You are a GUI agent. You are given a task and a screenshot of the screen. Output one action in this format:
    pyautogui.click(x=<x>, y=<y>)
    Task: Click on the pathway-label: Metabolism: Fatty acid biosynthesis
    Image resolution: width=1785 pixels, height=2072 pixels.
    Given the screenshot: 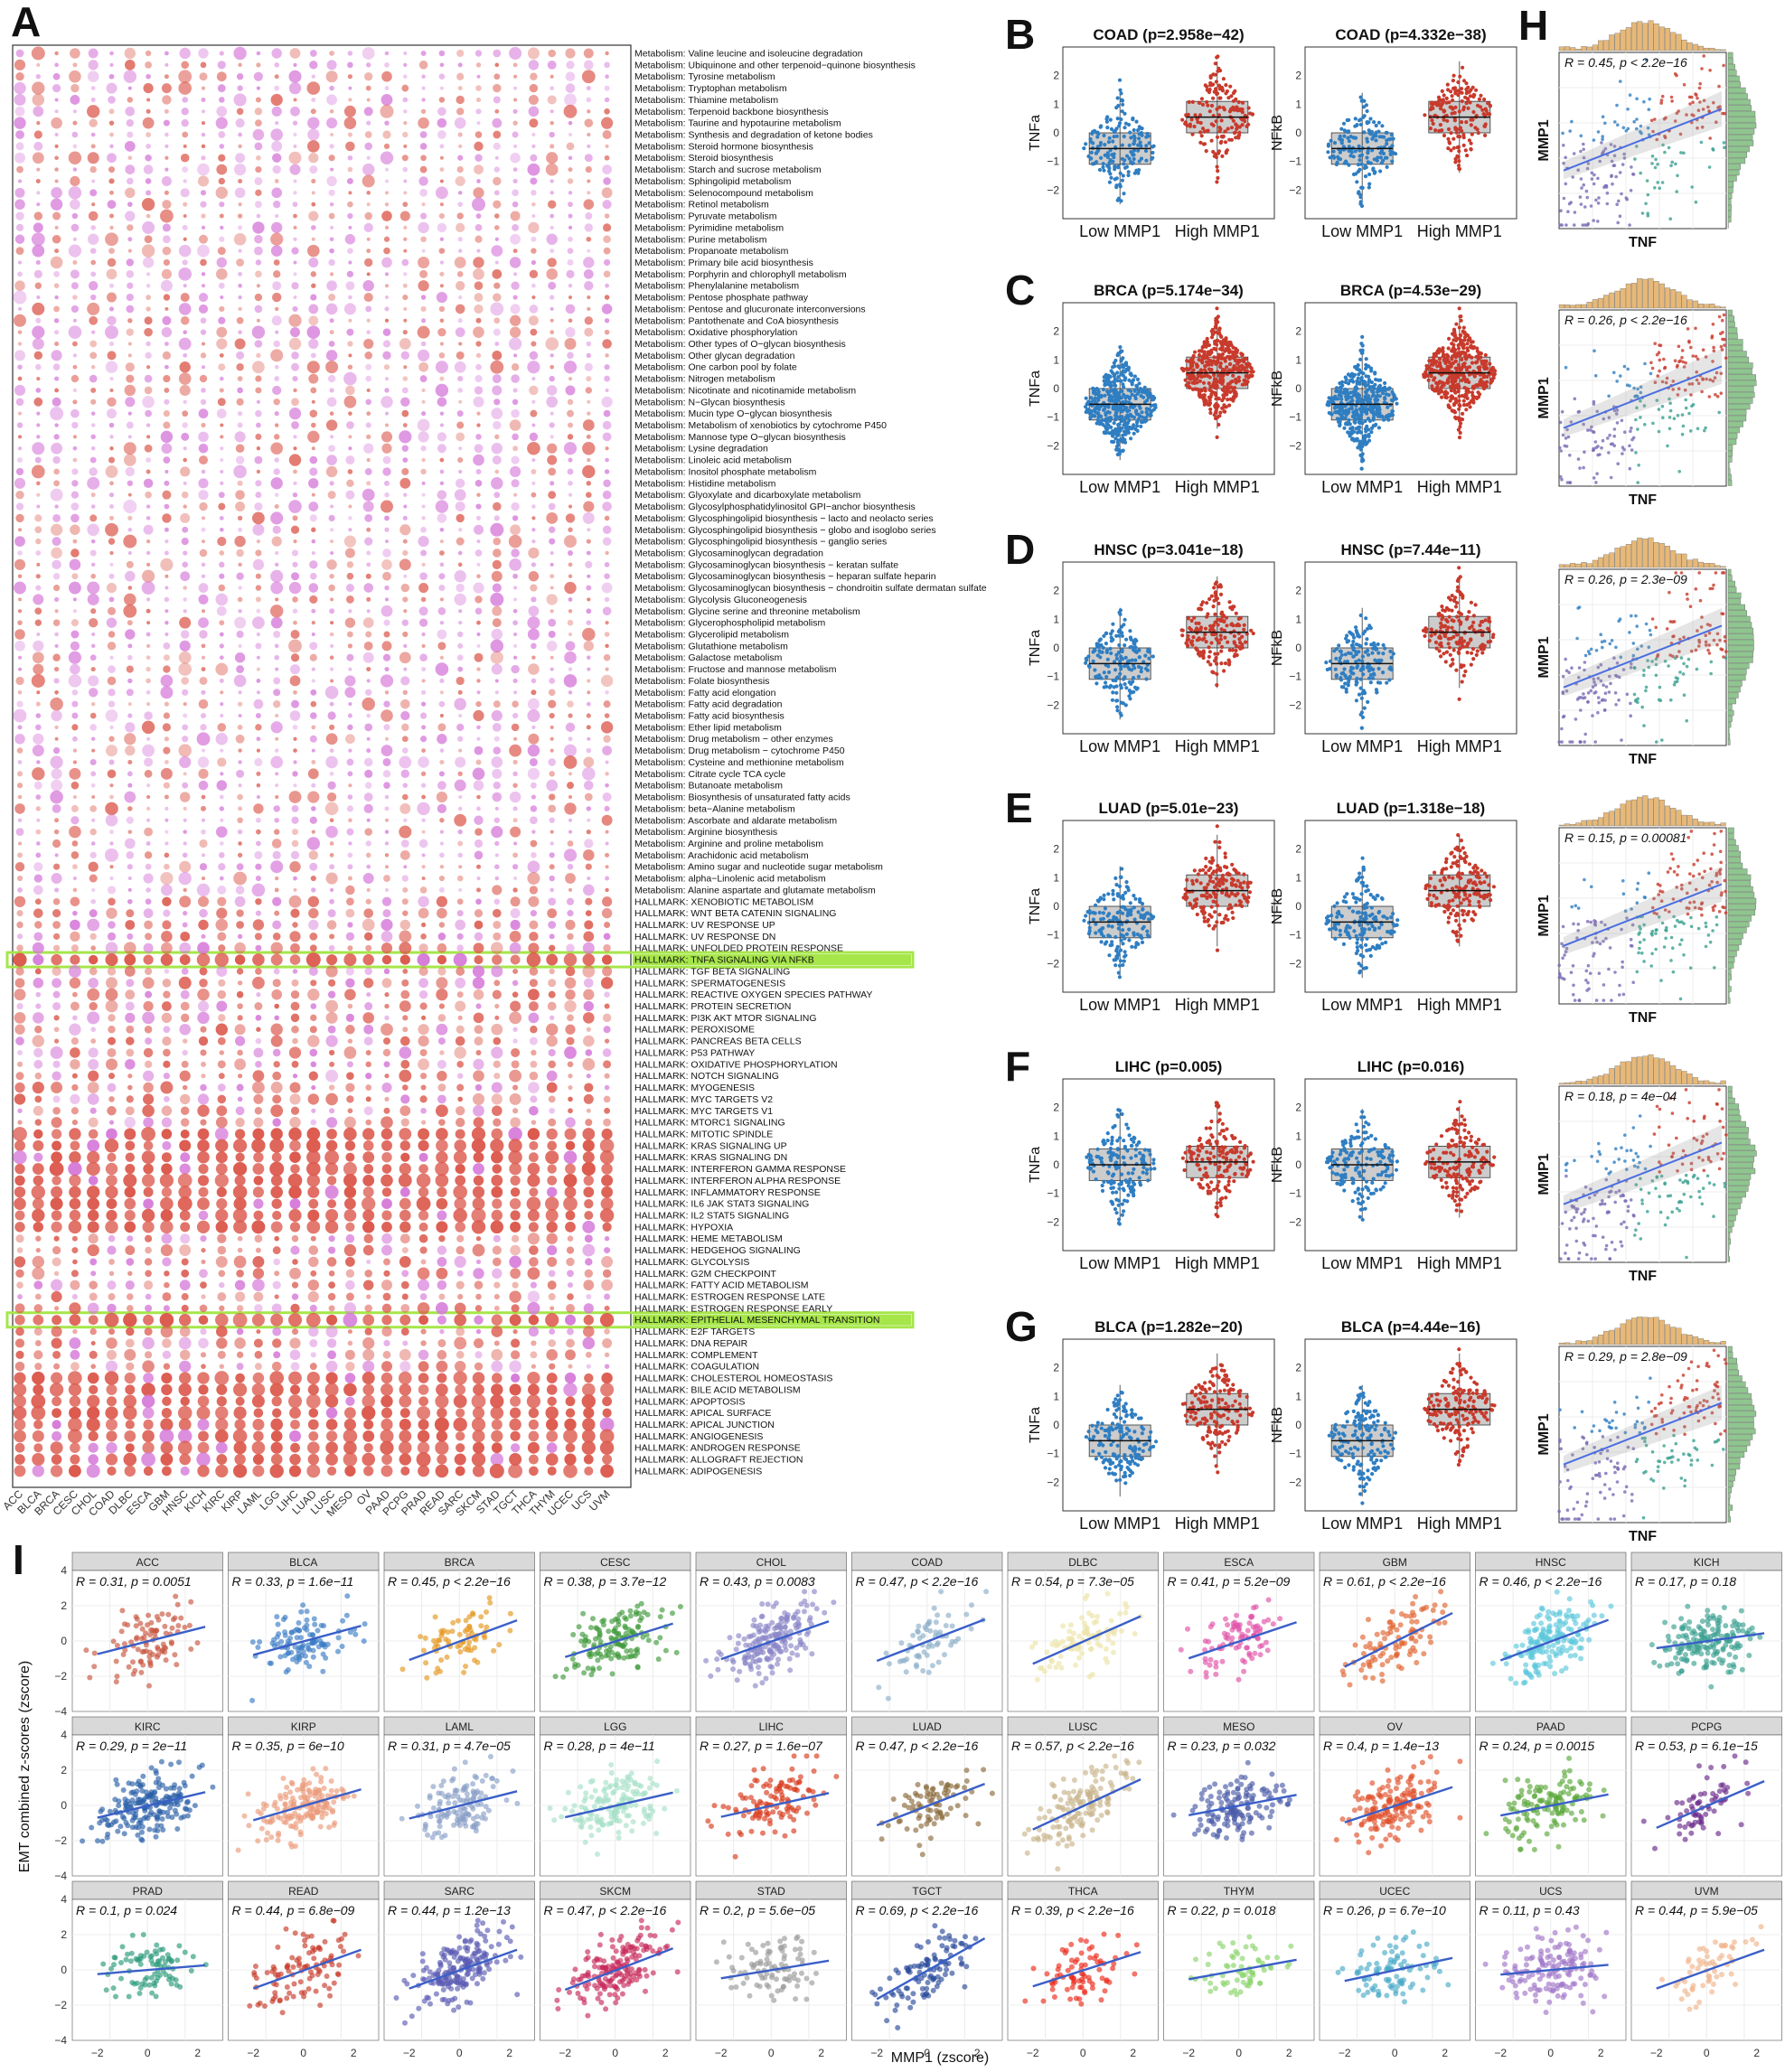 What is the action you would take?
    pyautogui.click(x=709, y=716)
    